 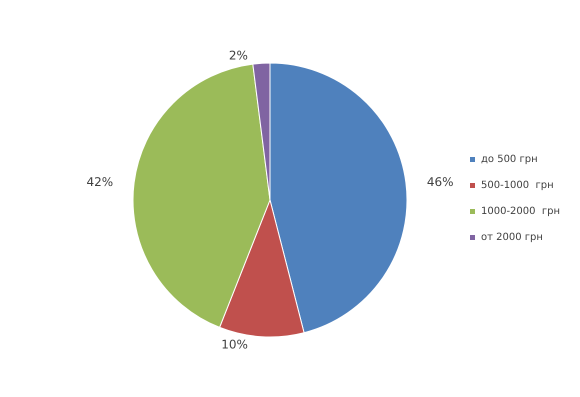 What do you see at coordinates (520, 211) in the screenshot?
I see `legend-label: 1000-2000 грн` at bounding box center [520, 211].